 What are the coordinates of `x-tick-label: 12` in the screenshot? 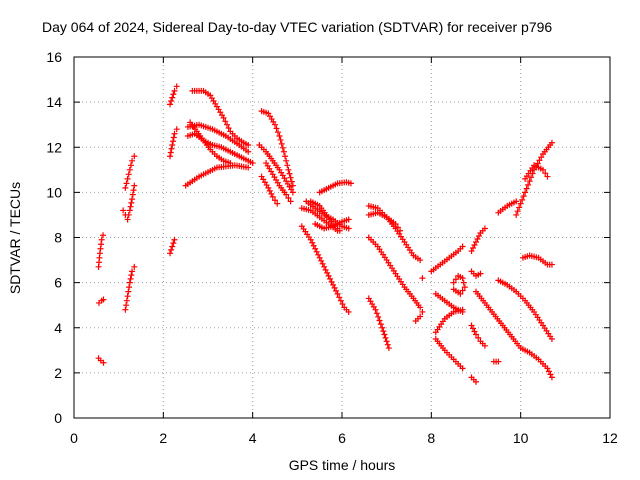 It's located at (610, 438).